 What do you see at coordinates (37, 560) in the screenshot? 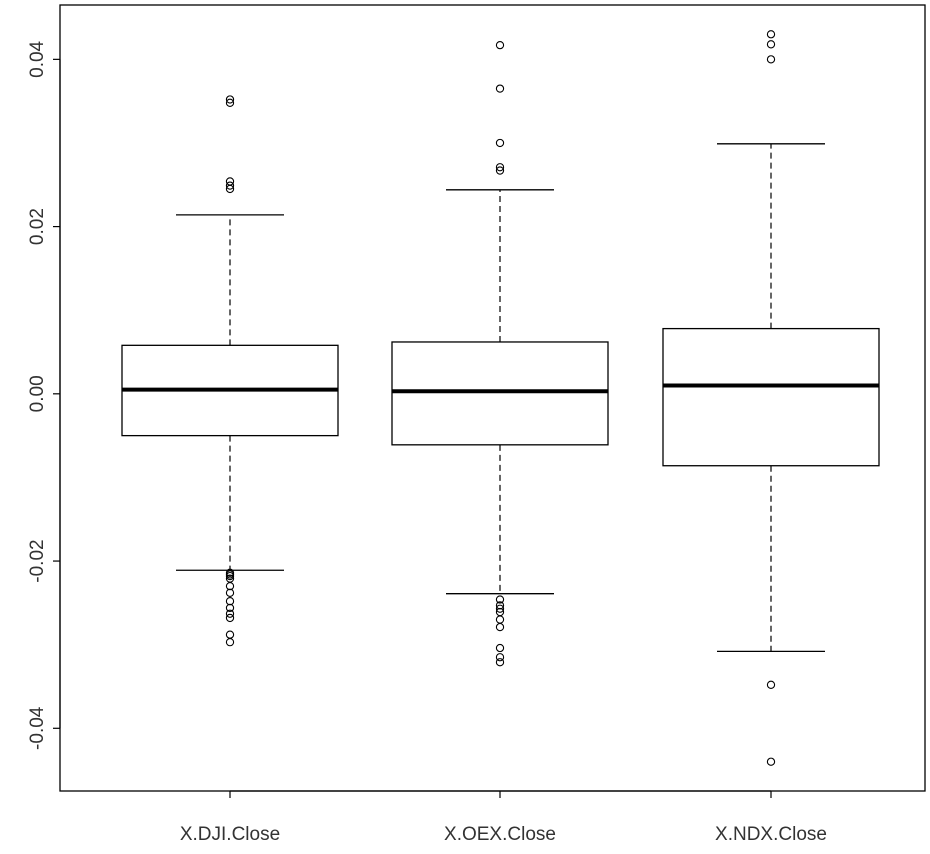
I see `y-tick-label: -0.02` at bounding box center [37, 560].